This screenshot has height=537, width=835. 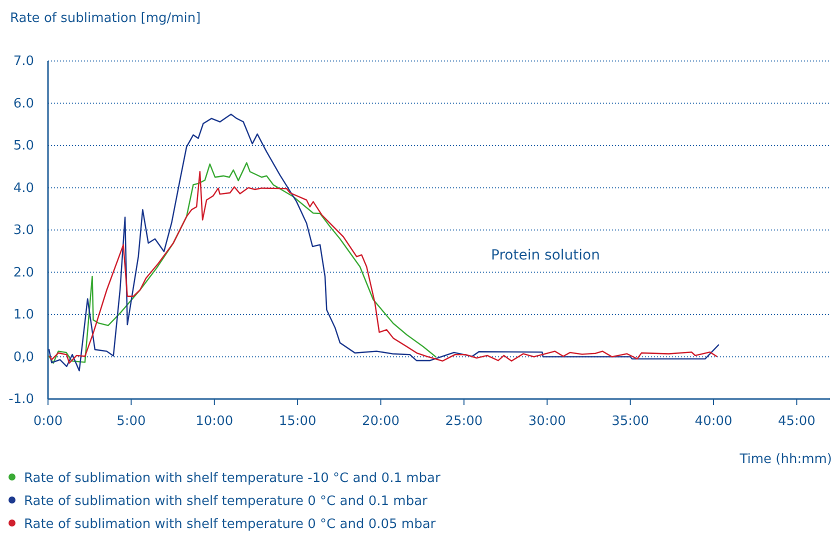 I want to click on y-tick-label: 5.0, so click(x=23, y=146).